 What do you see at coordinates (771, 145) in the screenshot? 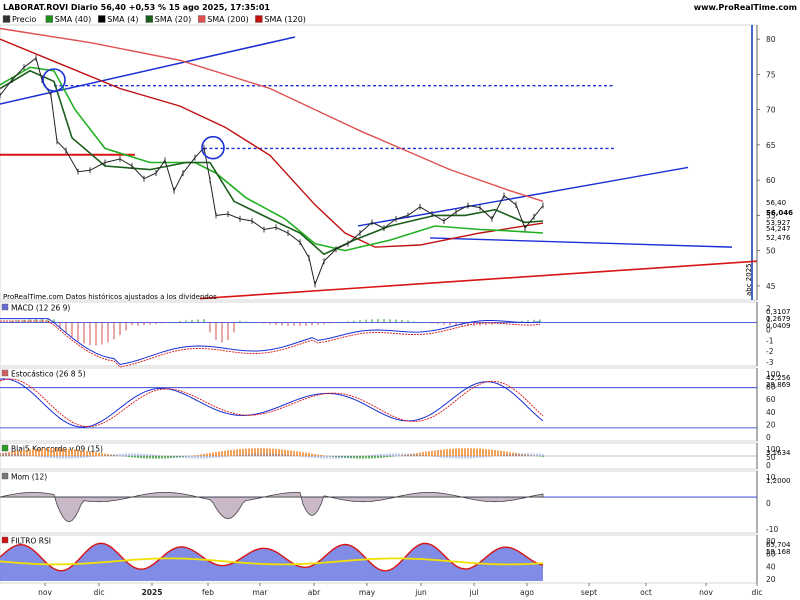
I see `price-tick-label: 65` at bounding box center [771, 145].